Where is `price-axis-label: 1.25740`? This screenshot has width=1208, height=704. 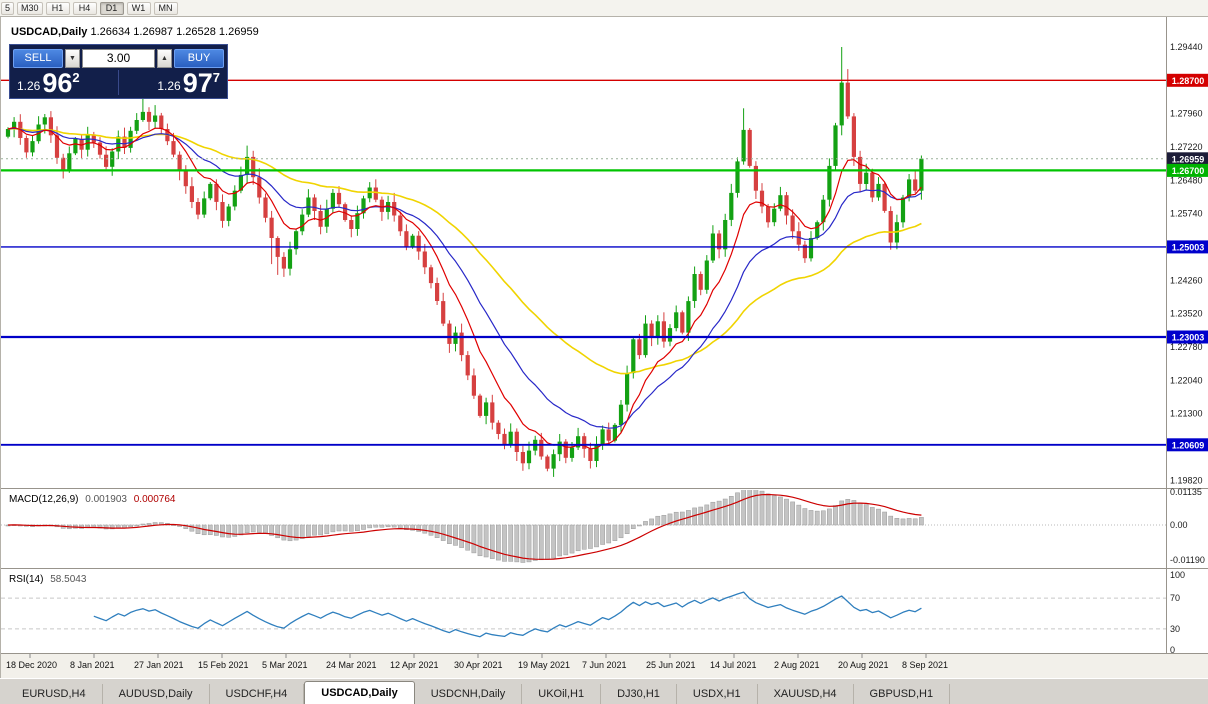
price-axis-label: 1.25740 is located at coordinates (1186, 214).